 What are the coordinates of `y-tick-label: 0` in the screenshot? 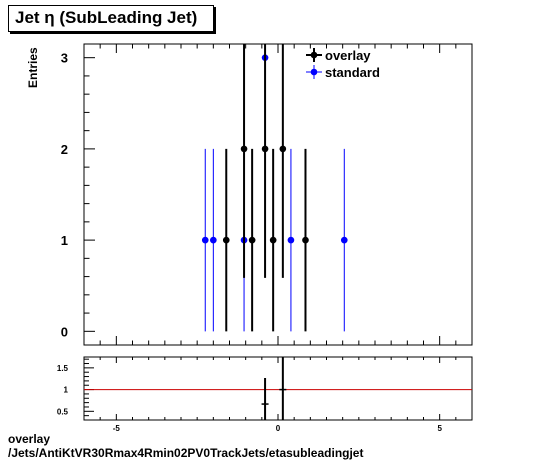 It's located at (64, 331).